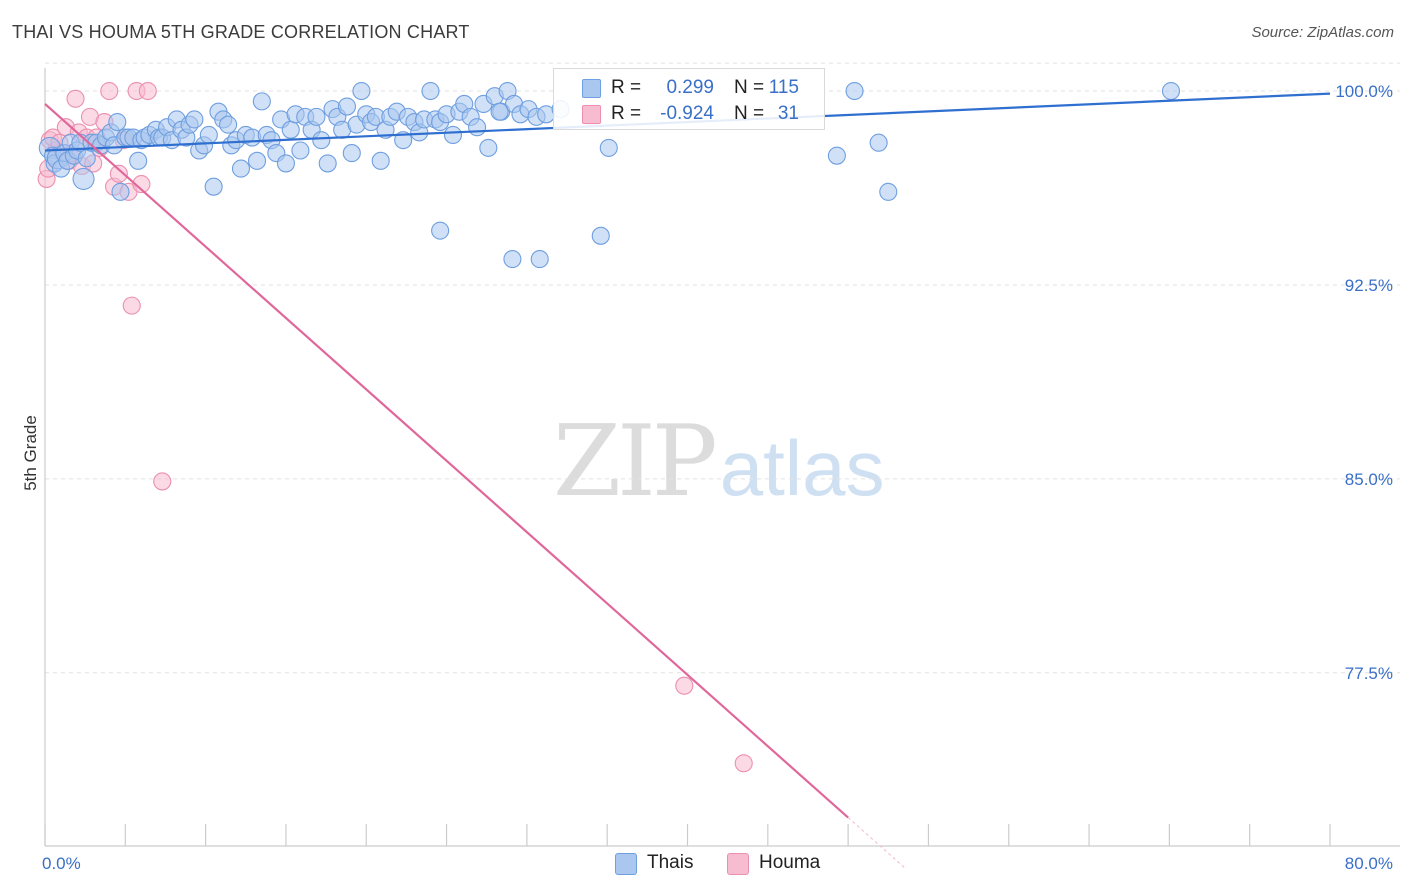 This screenshot has width=1406, height=892. Describe the element at coordinates (1369, 863) in the screenshot. I see `x-tick-label: 80.0%` at that location.